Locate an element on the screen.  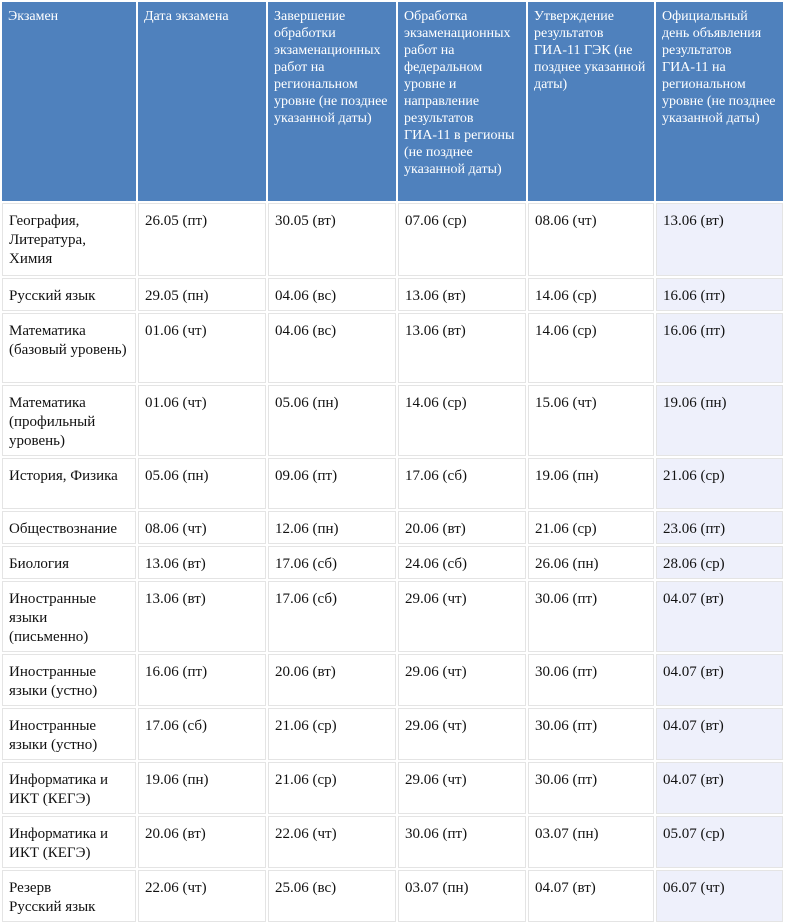
date-cell: 25.06 (вс) is located at coordinates (332, 896).